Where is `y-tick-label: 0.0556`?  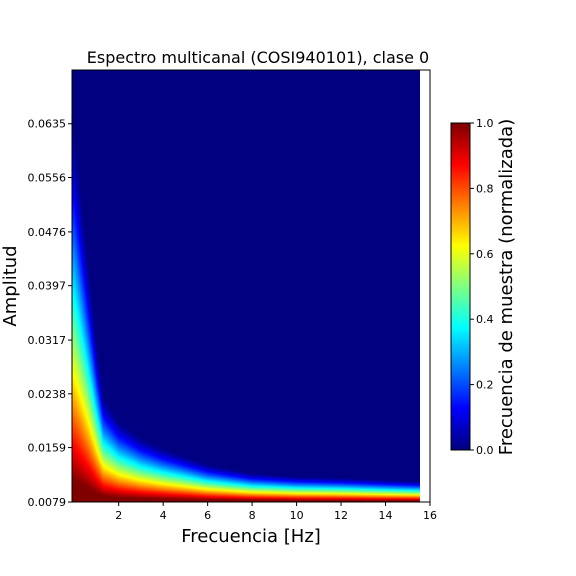
y-tick-label: 0.0556 is located at coordinates (47, 177).